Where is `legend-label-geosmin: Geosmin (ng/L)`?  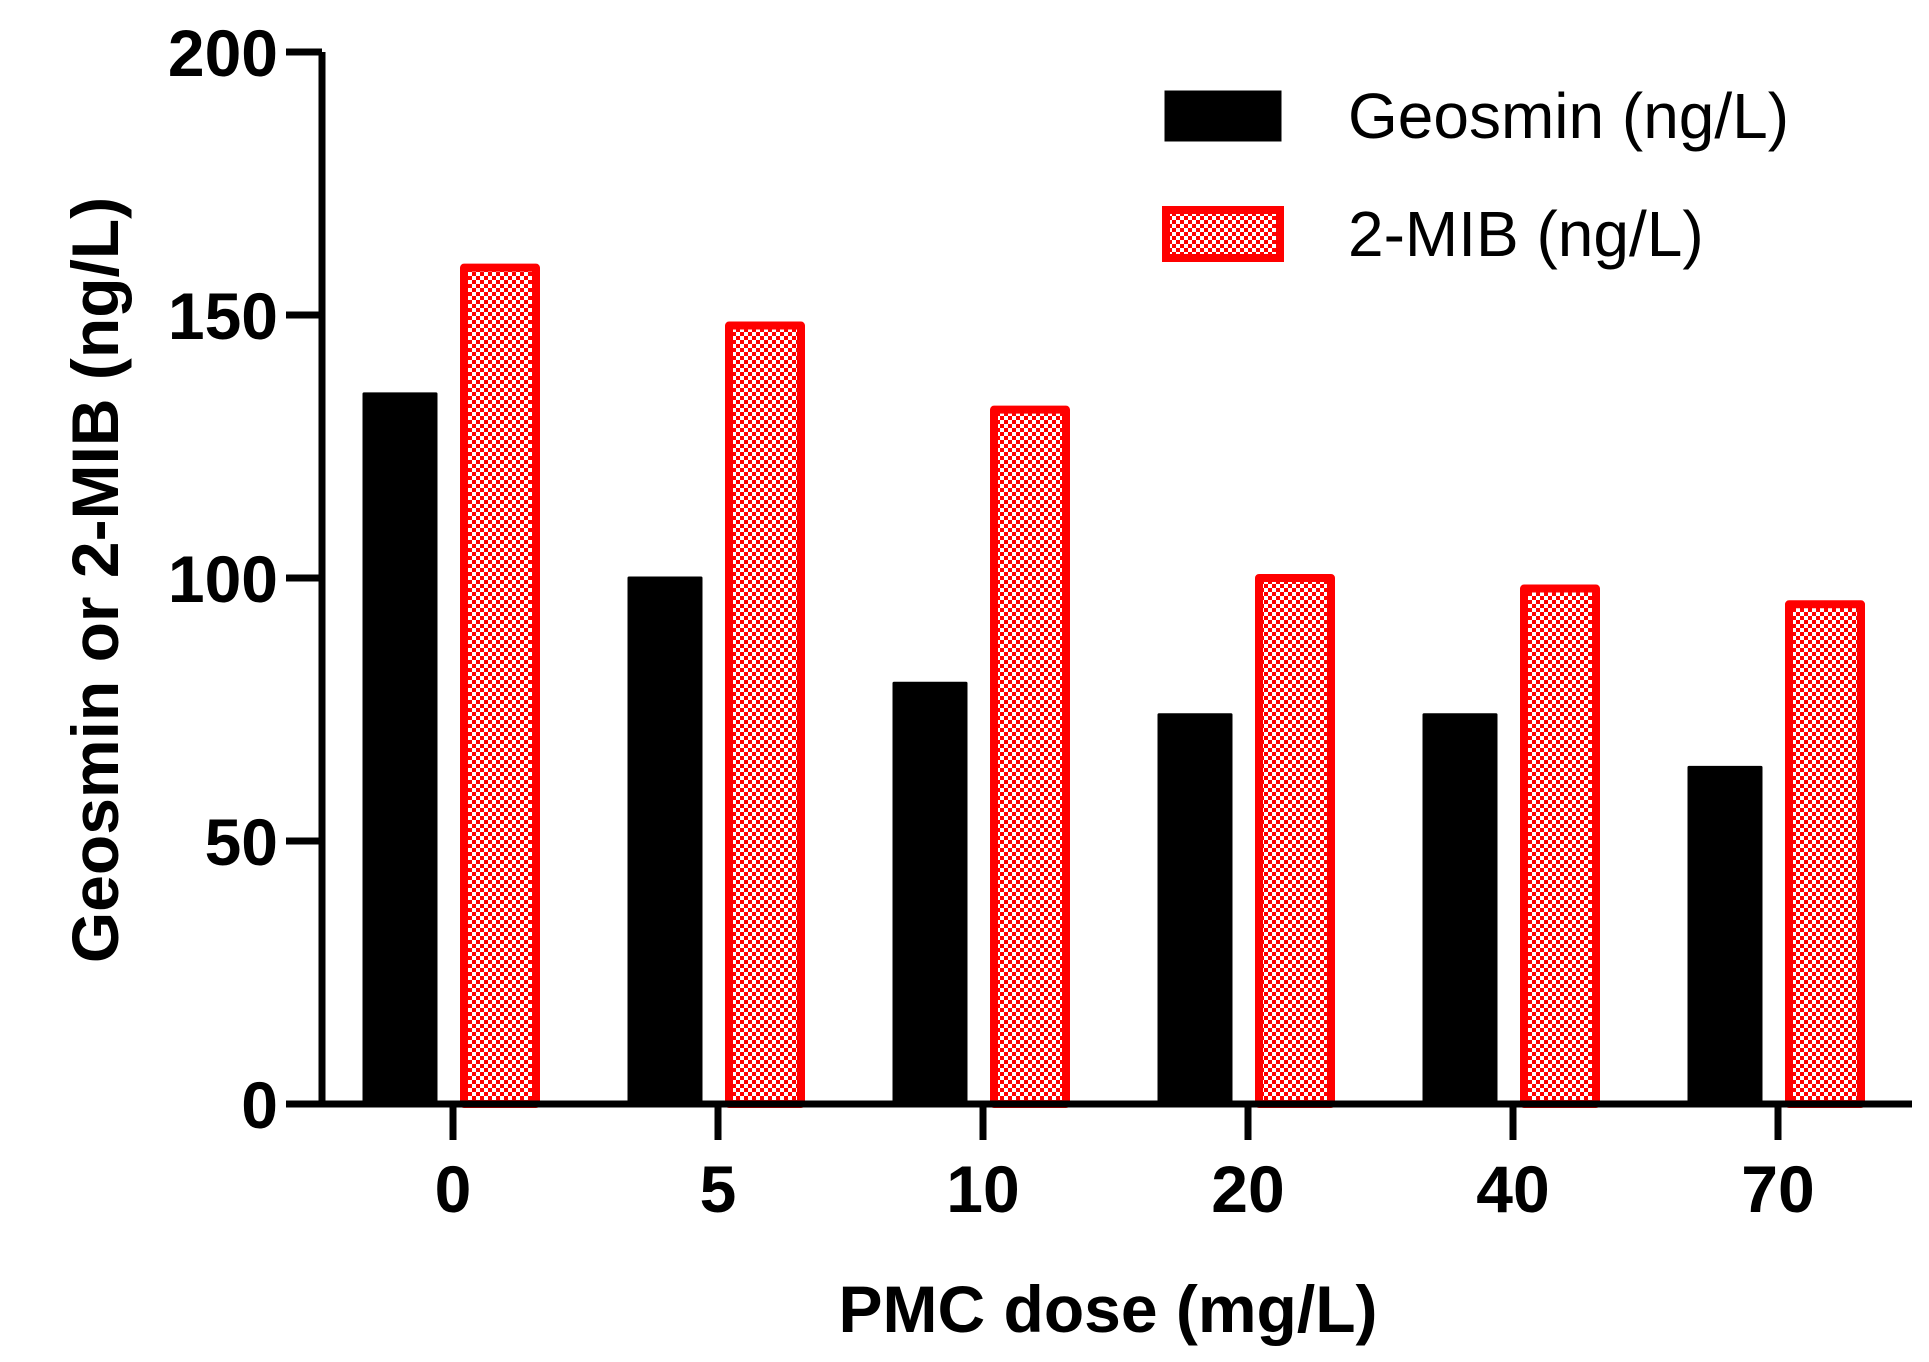
legend-label-geosmin: Geosmin (ng/L) is located at coordinates (1568, 116).